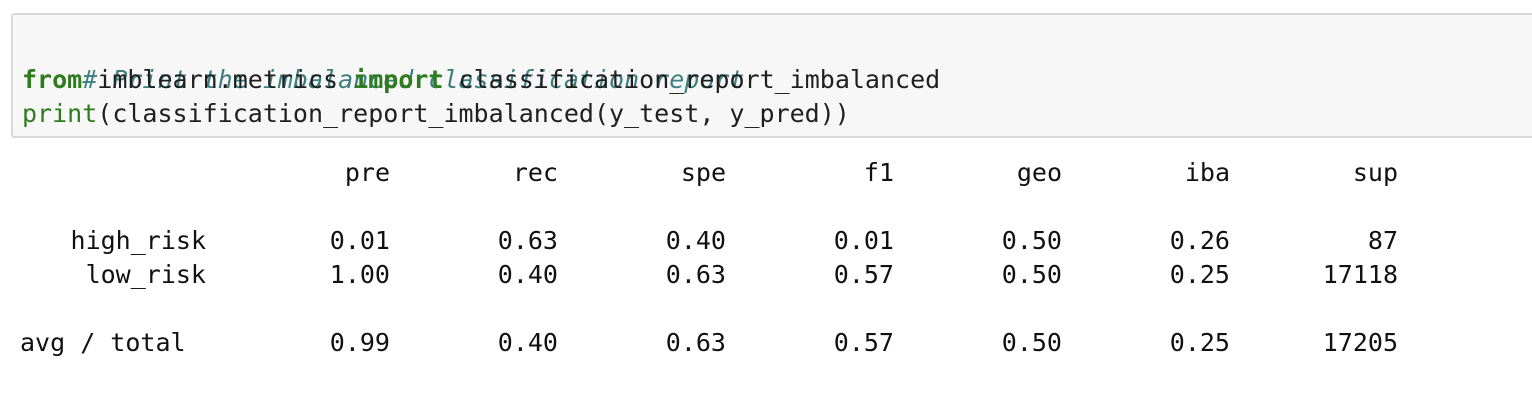 The width and height of the screenshot is (1532, 412). I want to click on high-risk-sup: 87, so click(1382, 240).